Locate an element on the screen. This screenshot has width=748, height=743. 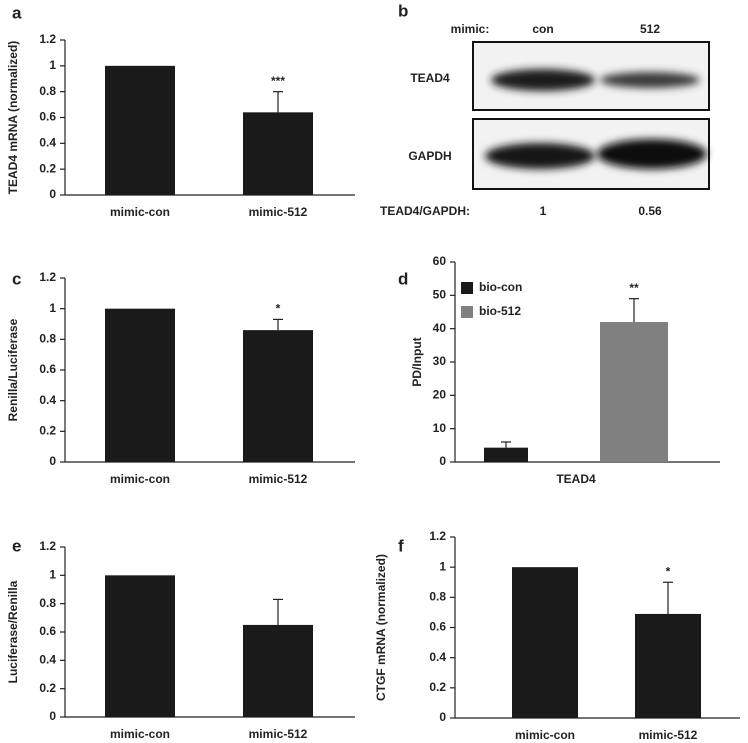
lane-label: con is located at coordinates (542, 29).